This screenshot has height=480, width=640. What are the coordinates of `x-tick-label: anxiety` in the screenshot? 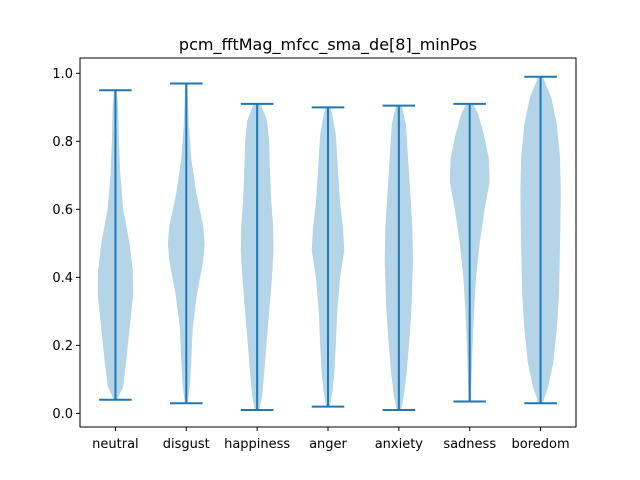 It's located at (399, 444).